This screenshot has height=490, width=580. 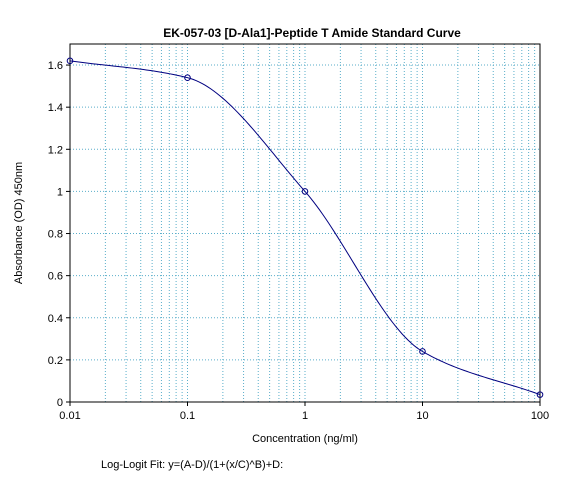 What do you see at coordinates (55, 319) in the screenshot?
I see `y-tick-label: 0.4` at bounding box center [55, 319].